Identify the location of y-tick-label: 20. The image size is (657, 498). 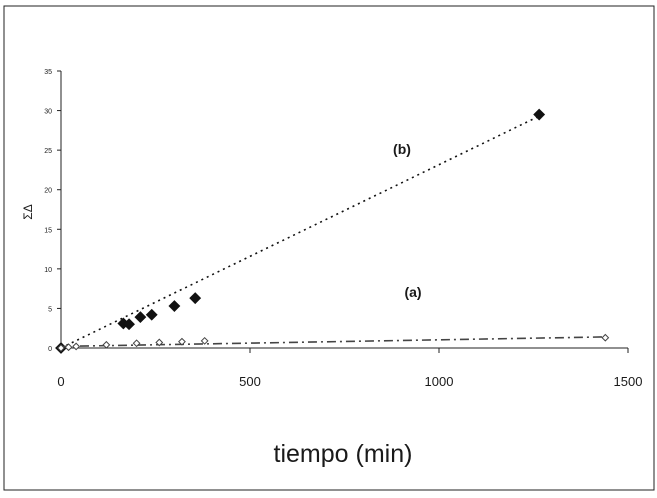
(48, 191).